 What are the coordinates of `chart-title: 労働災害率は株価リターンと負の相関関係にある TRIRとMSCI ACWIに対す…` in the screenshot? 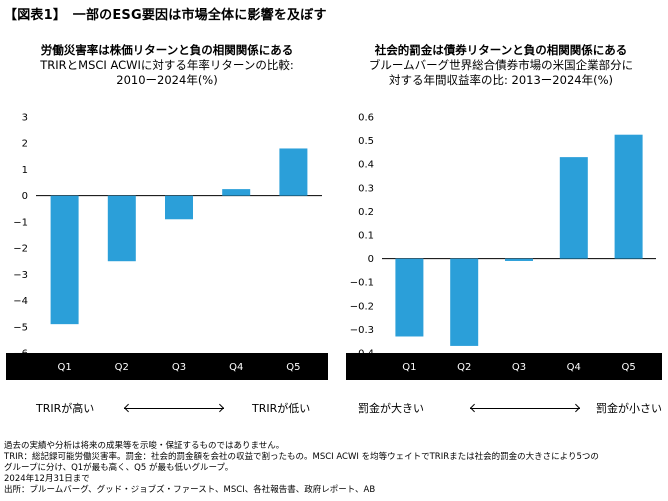 It's located at (167, 65).